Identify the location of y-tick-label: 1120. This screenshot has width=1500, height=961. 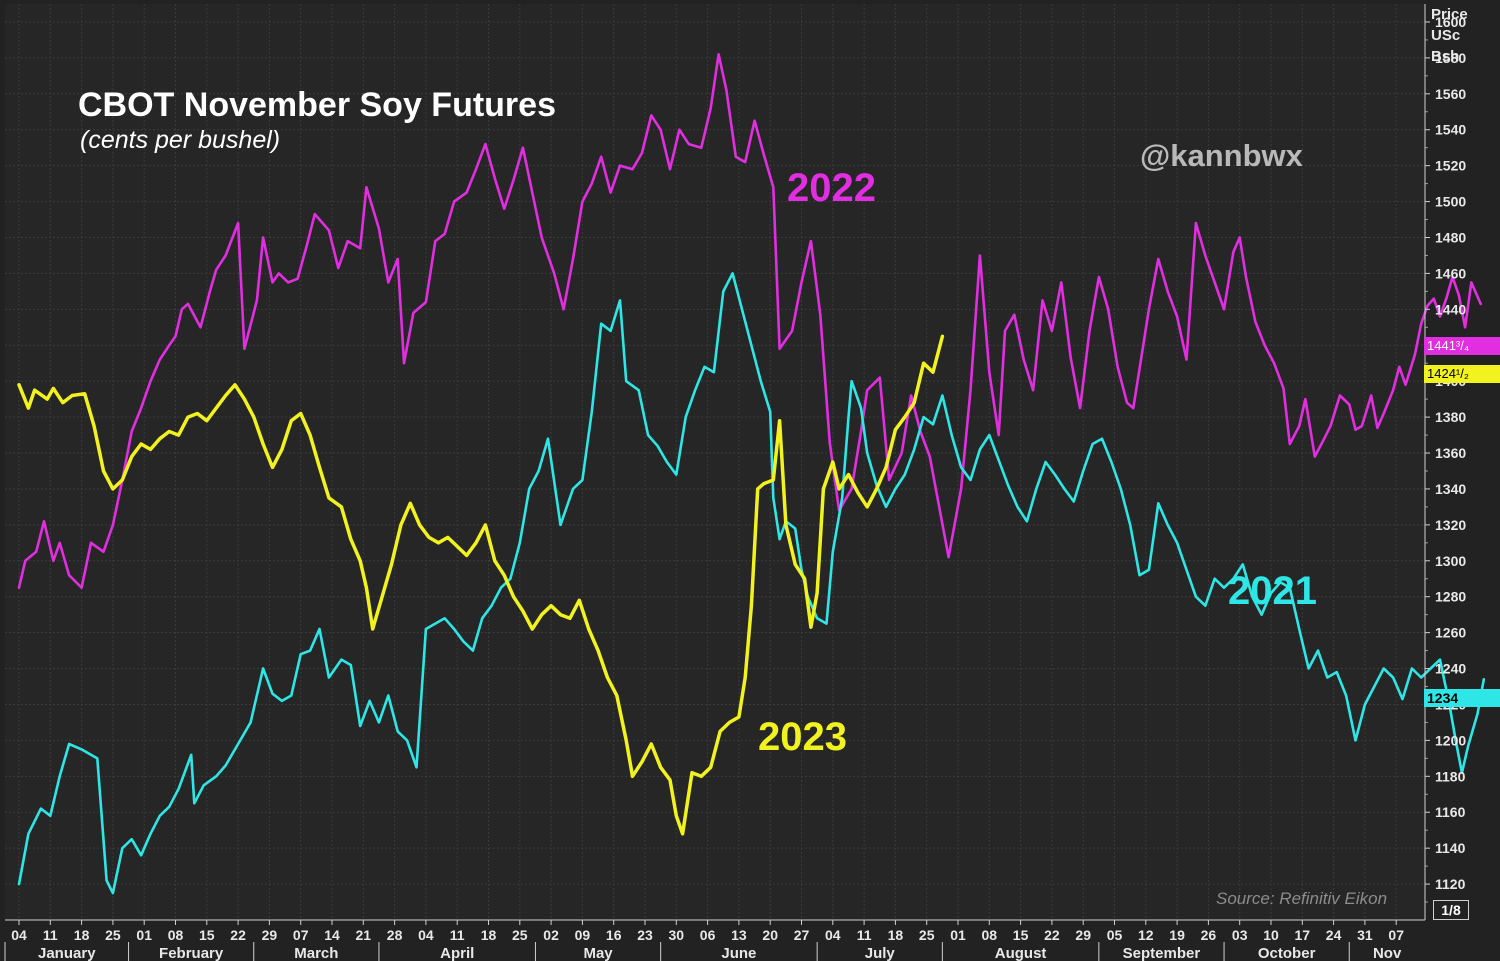
(1450, 884).